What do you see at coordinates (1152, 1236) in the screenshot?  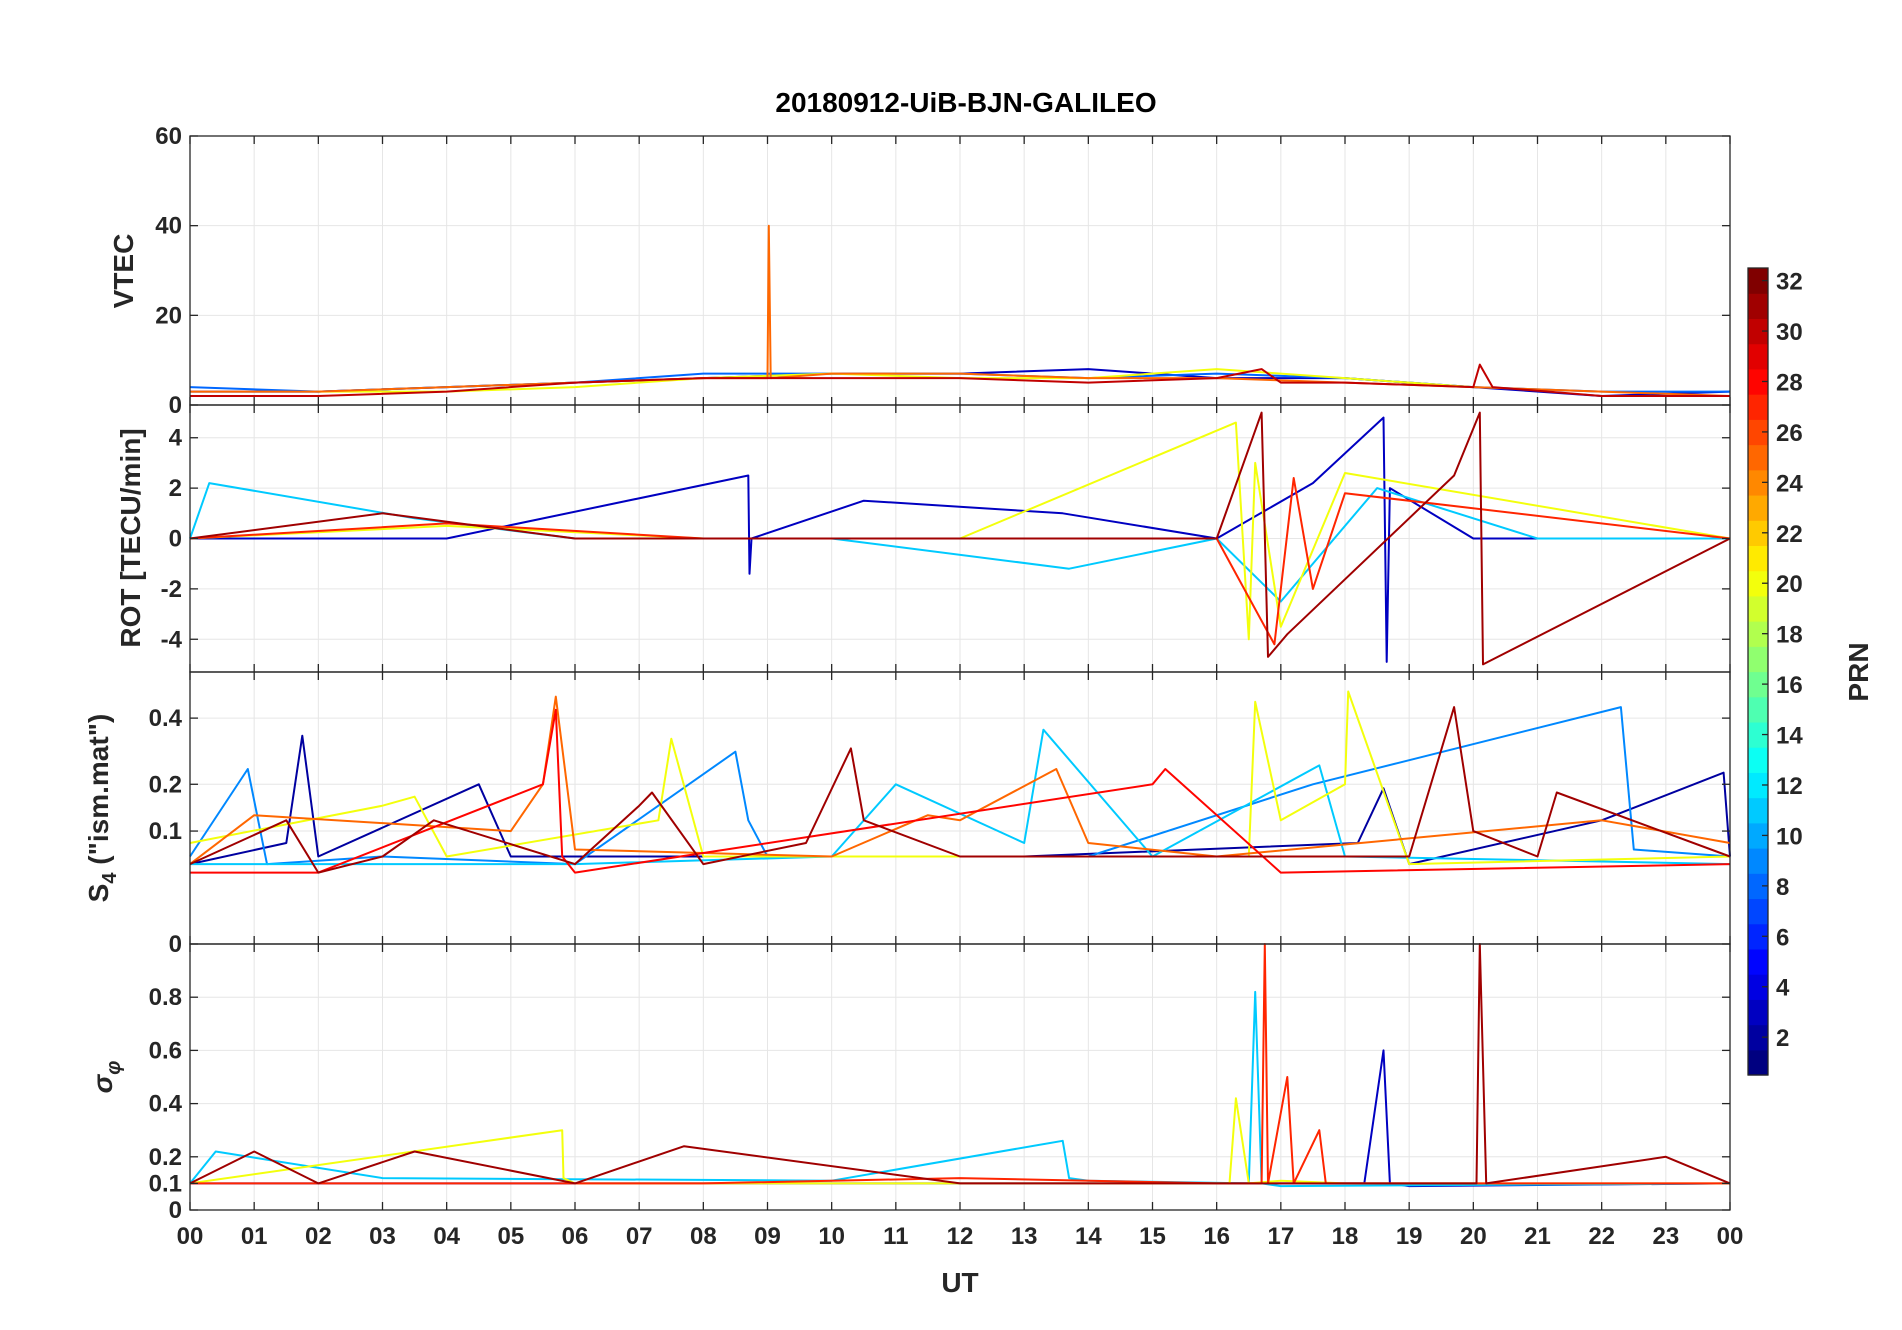 I see `x-tick-label: 15` at bounding box center [1152, 1236].